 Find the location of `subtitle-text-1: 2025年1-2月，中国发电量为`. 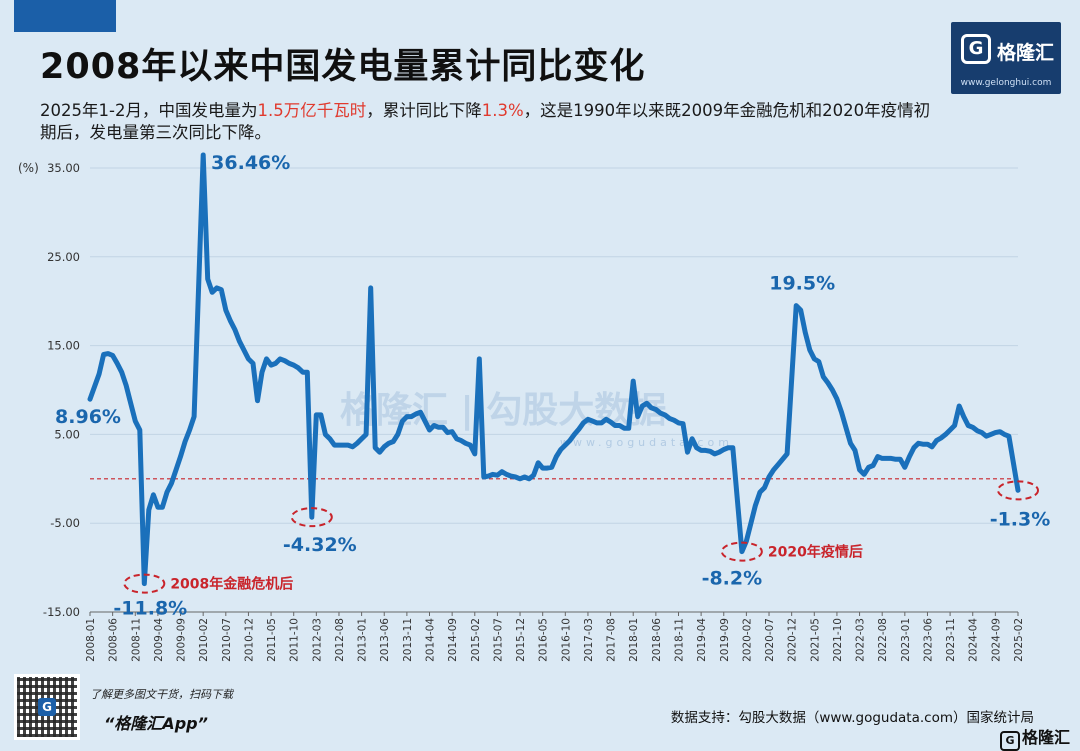

subtitle-text-1: 2025年1-2月，中国发电量为 is located at coordinates (149, 110).